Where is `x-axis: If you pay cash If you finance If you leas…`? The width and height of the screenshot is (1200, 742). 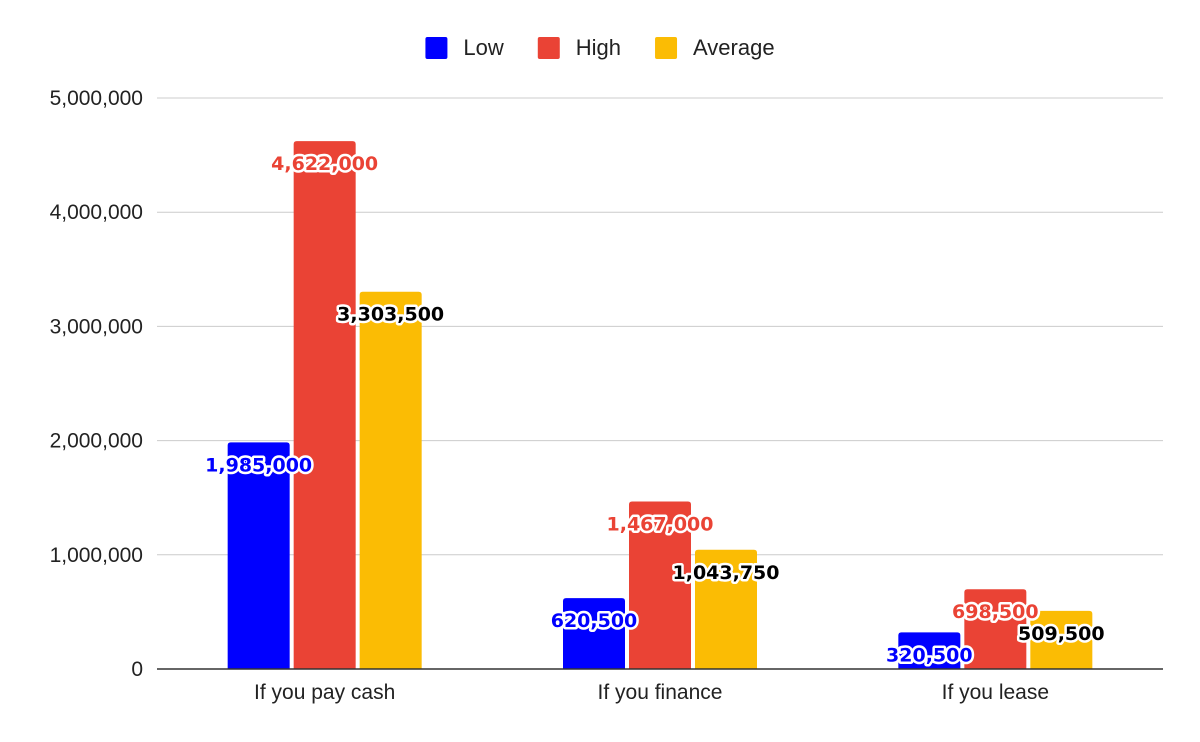
x-axis: If you pay cash If you finance If you leas… is located at coordinates (651, 692).